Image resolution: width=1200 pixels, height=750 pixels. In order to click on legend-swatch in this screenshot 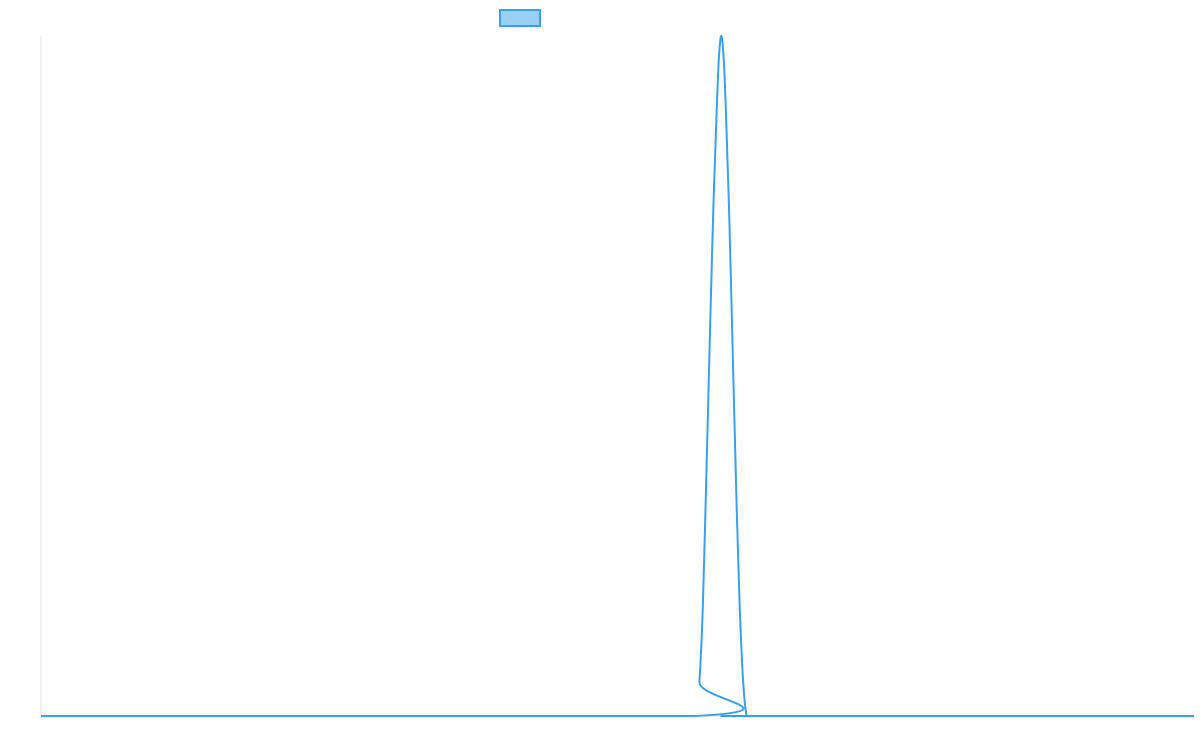, I will do `click(520, 18)`.